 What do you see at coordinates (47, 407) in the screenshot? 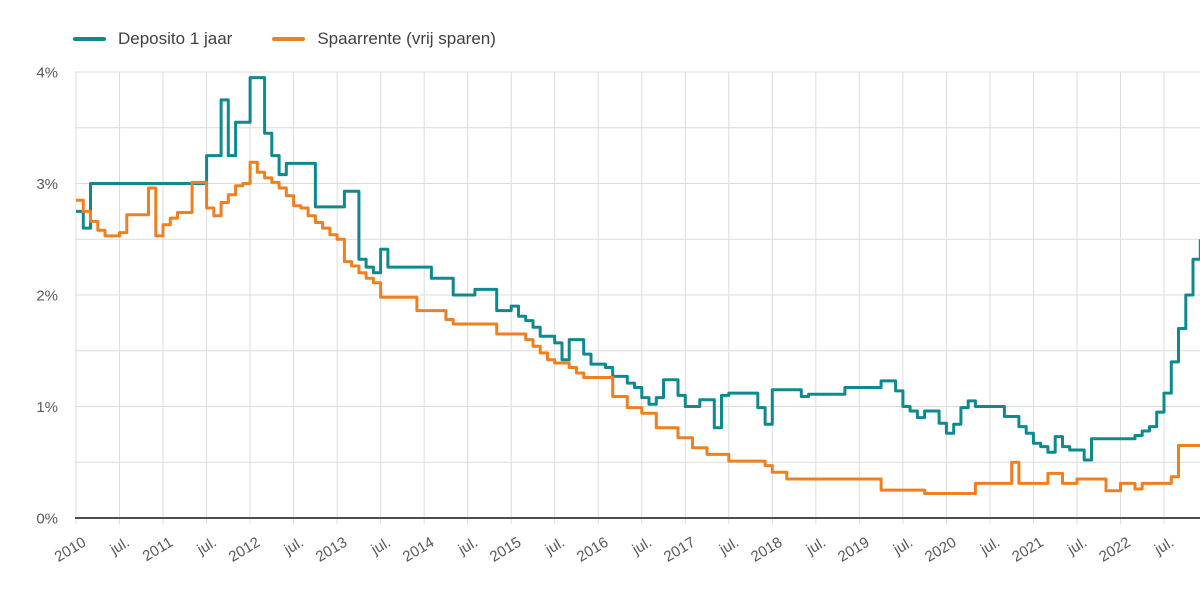
I see `y-axis-label: 1%` at bounding box center [47, 407].